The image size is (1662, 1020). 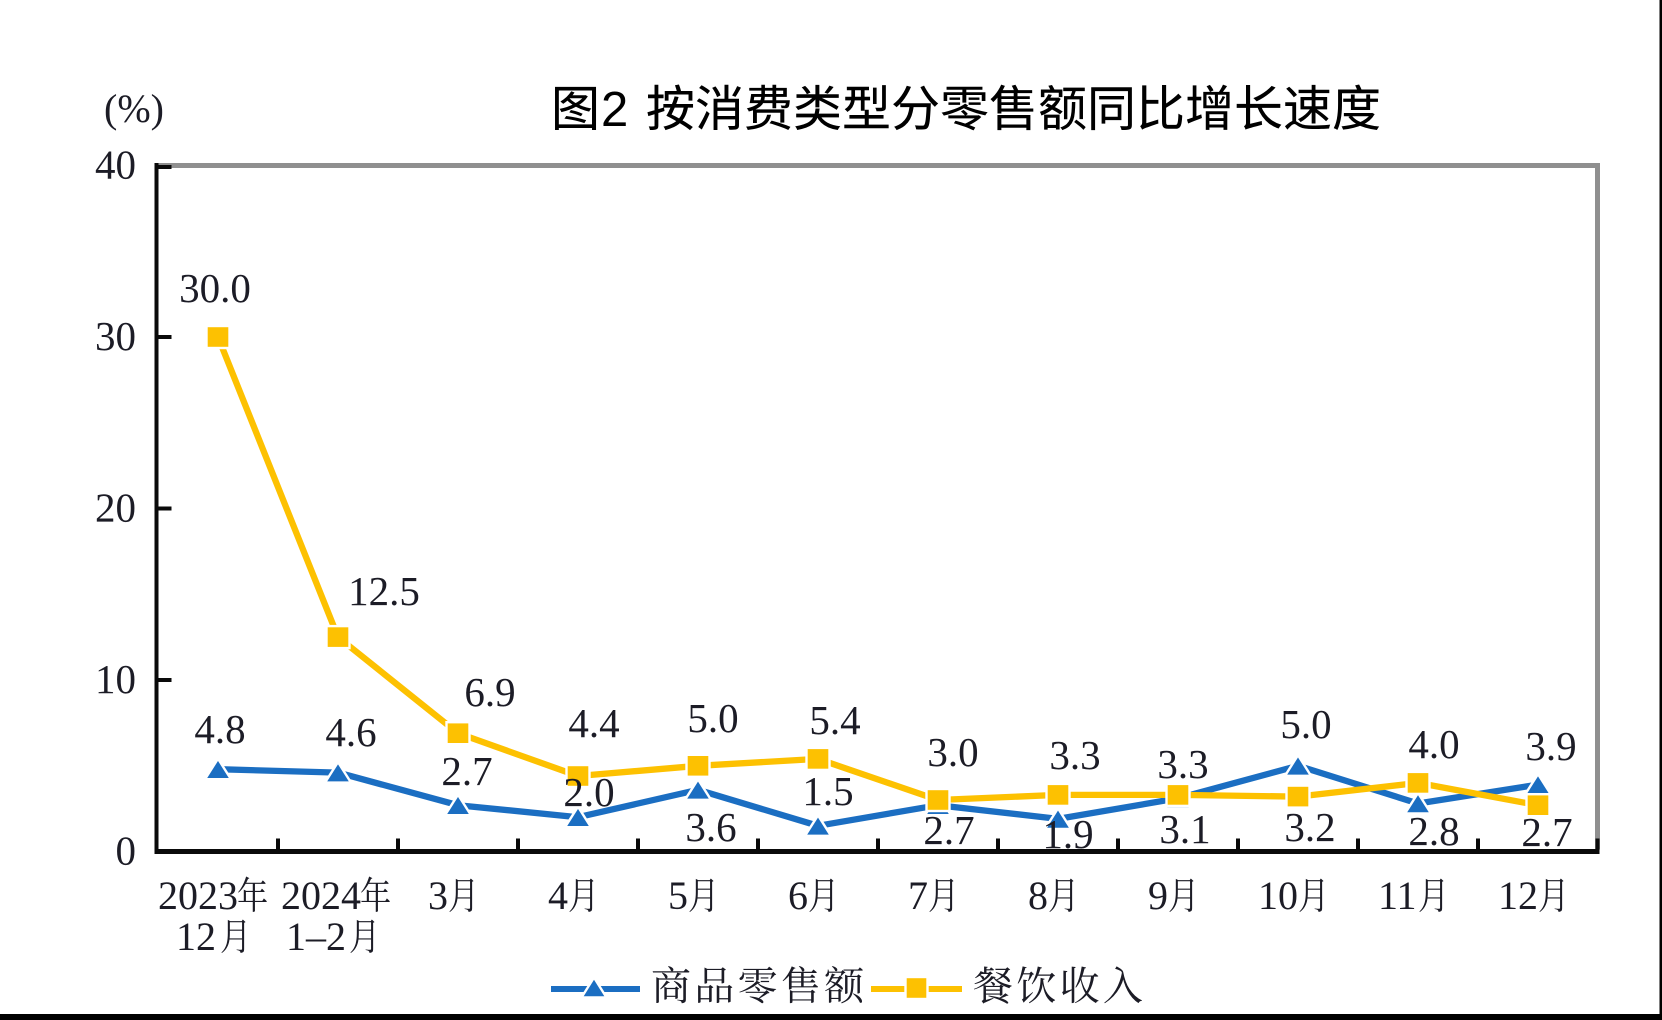 I want to click on svg-text: 3, so click(x=438, y=895).